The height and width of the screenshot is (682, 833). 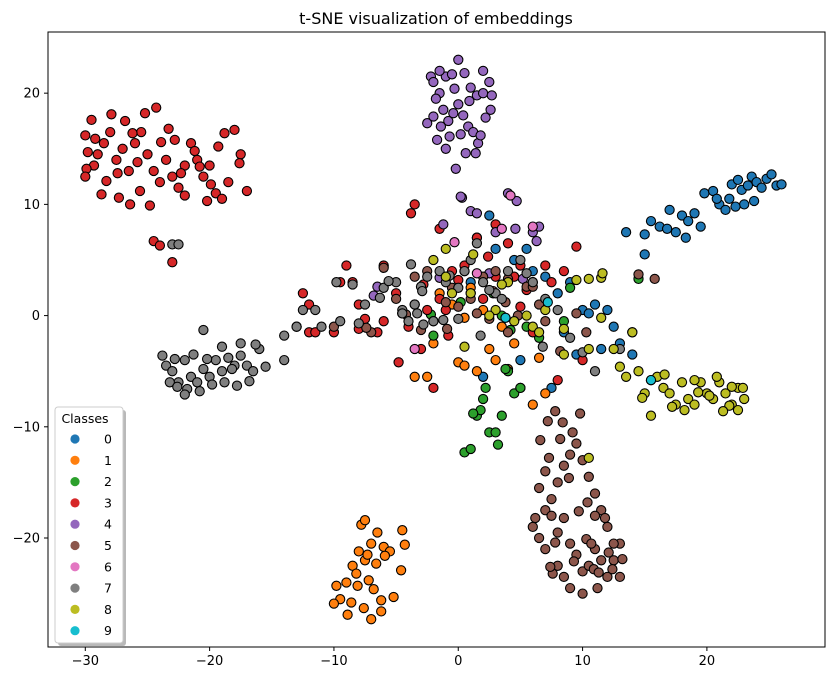 What do you see at coordinates (89, 525) in the screenshot?
I see `legend-box` at bounding box center [89, 525].